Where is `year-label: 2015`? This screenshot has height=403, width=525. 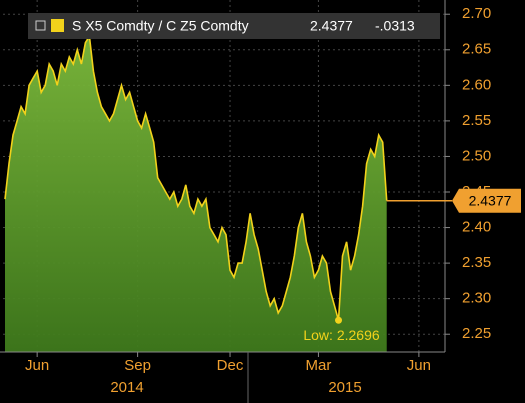 year-label: 2015 is located at coordinates (344, 387).